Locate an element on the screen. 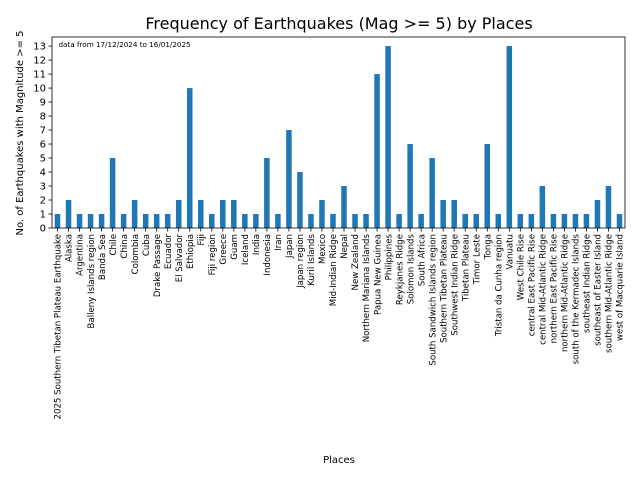 The width and height of the screenshot is (640, 484). x-tick-label: northern East Pacific Rise is located at coordinates (555, 288).